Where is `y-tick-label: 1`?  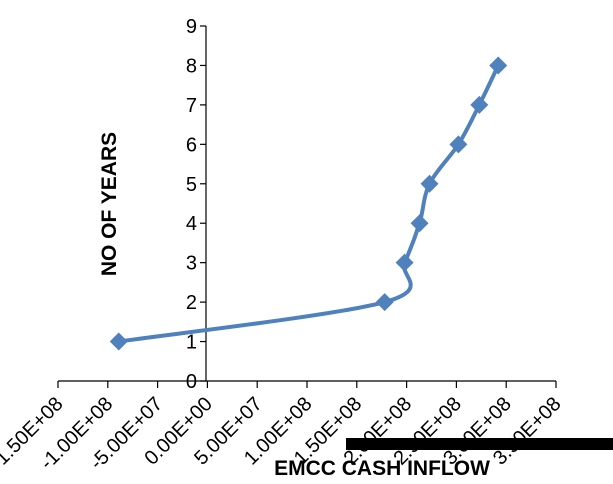
y-tick-label: 1 is located at coordinates (191, 343).